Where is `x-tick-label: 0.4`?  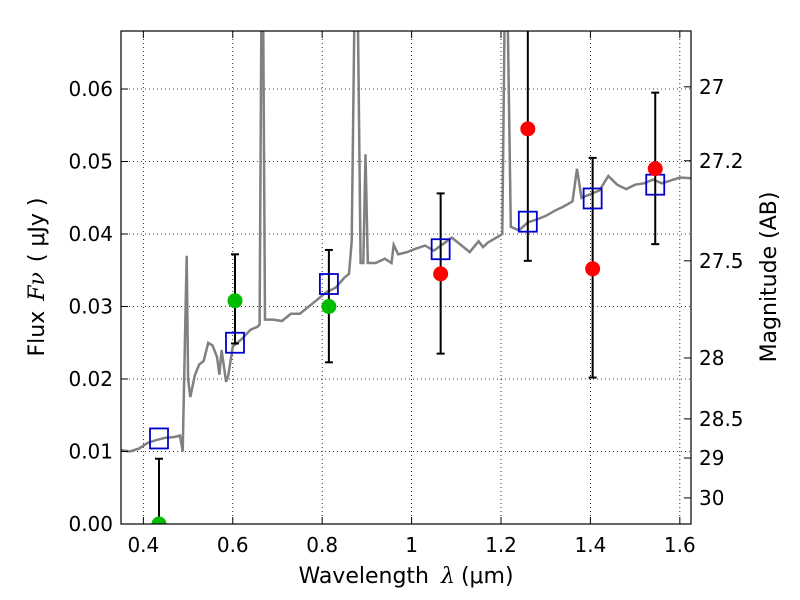 x-tick-label: 0.4 is located at coordinates (143, 545).